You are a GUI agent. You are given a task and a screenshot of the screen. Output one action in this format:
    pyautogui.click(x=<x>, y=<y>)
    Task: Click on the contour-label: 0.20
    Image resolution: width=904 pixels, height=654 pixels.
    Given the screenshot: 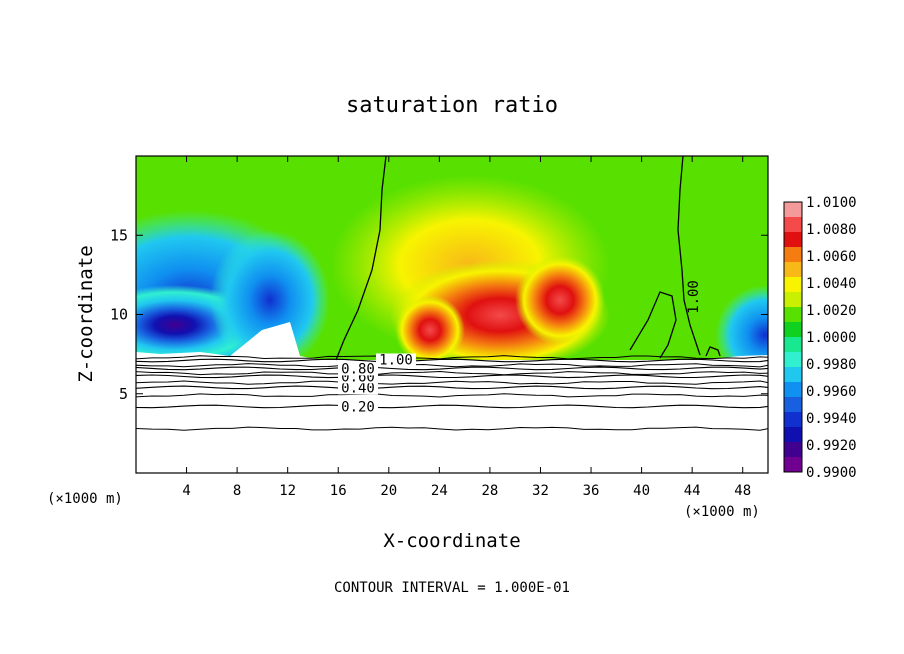 What is the action you would take?
    pyautogui.click(x=358, y=407)
    